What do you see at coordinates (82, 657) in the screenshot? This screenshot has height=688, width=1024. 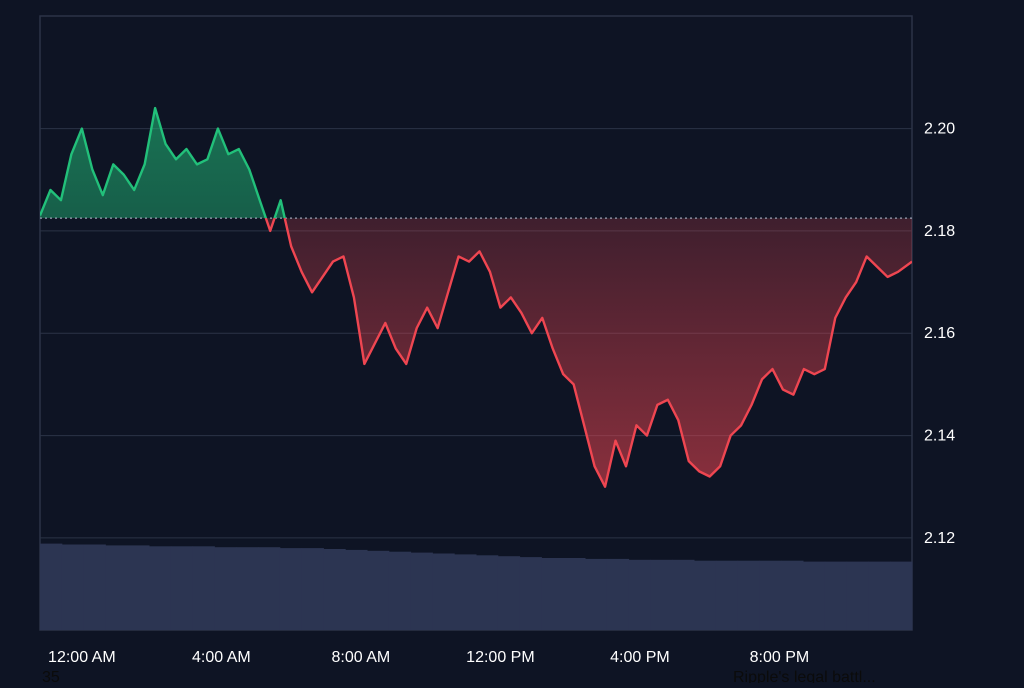 I see `x-tick-label: 12:00 AM` at bounding box center [82, 657].